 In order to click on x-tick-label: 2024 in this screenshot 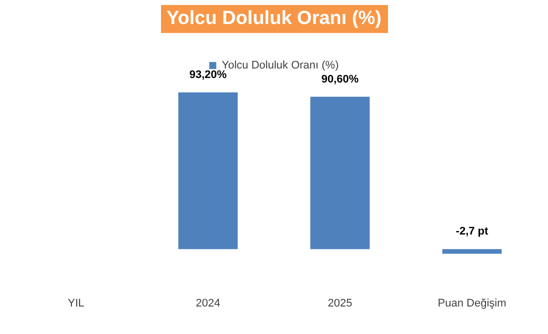, I will do `click(208, 303)`.